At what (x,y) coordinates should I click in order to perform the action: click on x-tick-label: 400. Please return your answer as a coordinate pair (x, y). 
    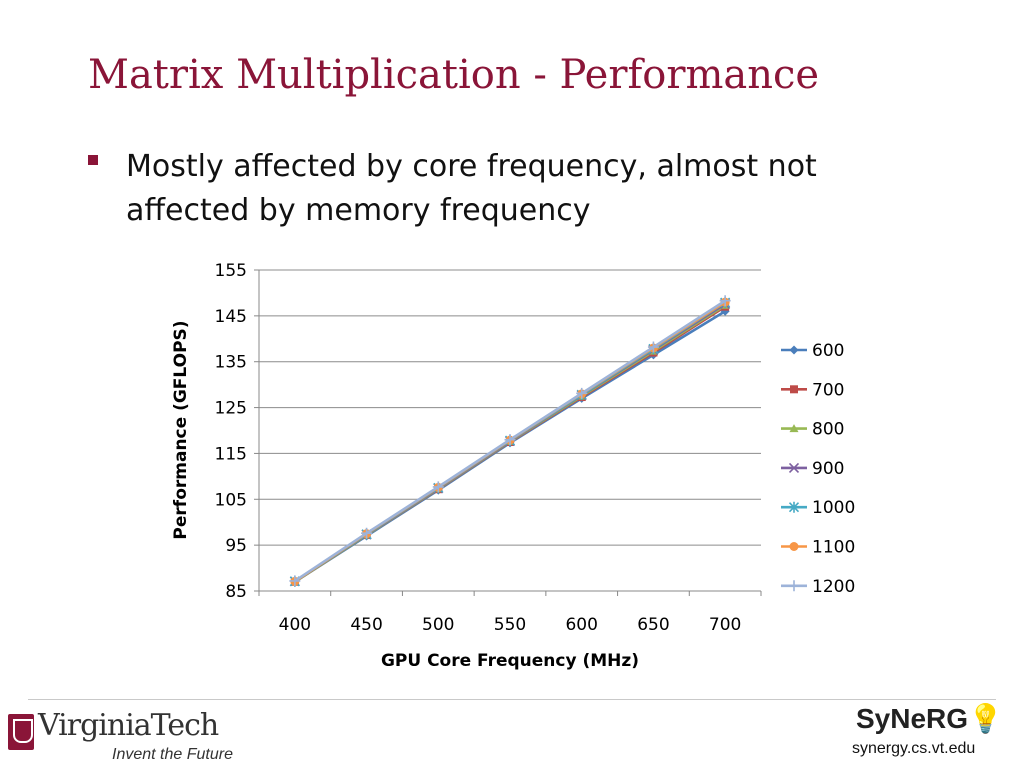
    Looking at the image, I should click on (295, 625).